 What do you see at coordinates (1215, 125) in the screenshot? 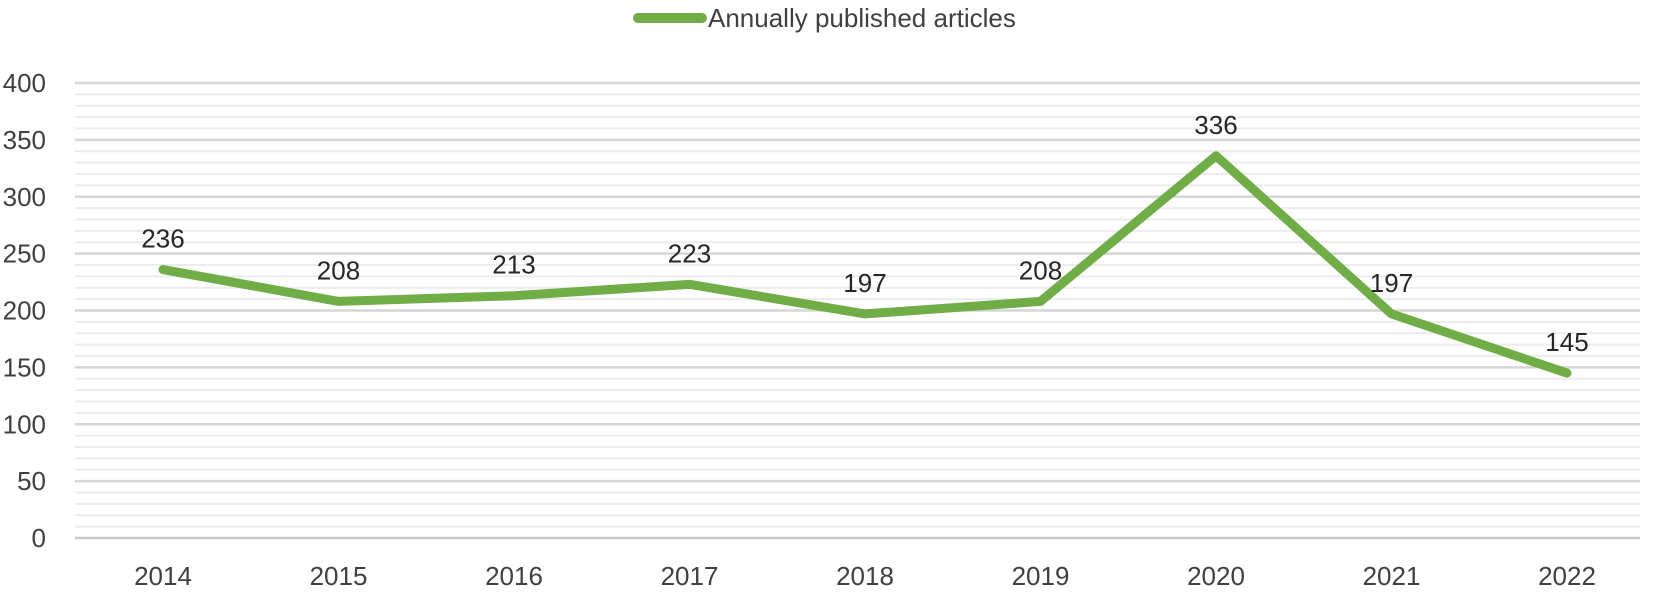
I see `data-label: 336` at bounding box center [1215, 125].